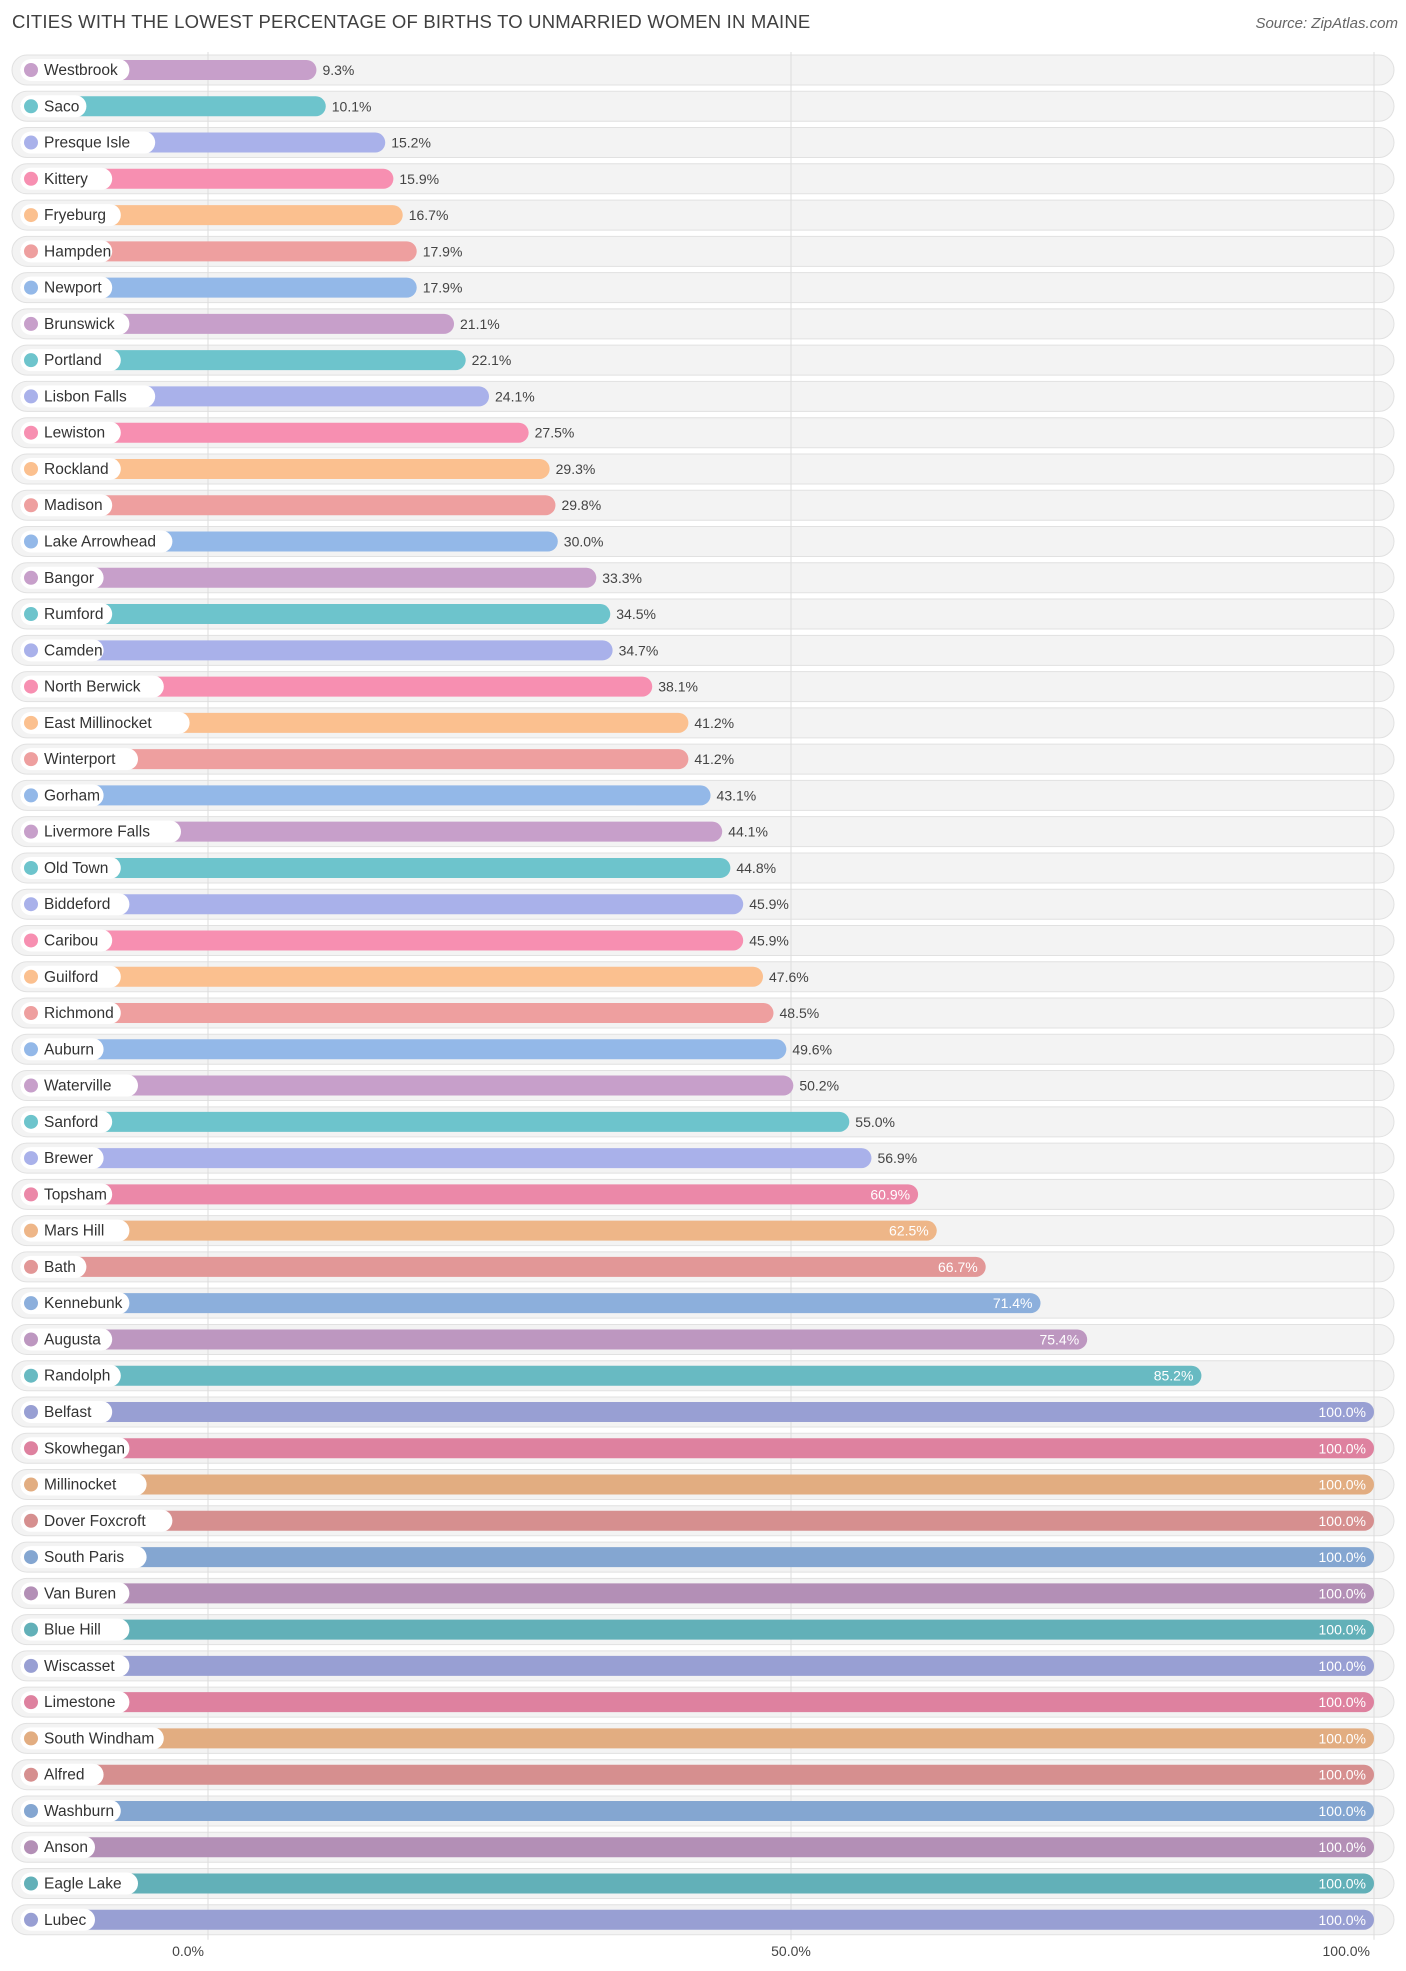  I want to click on category-label: South Paris, so click(84, 1557).